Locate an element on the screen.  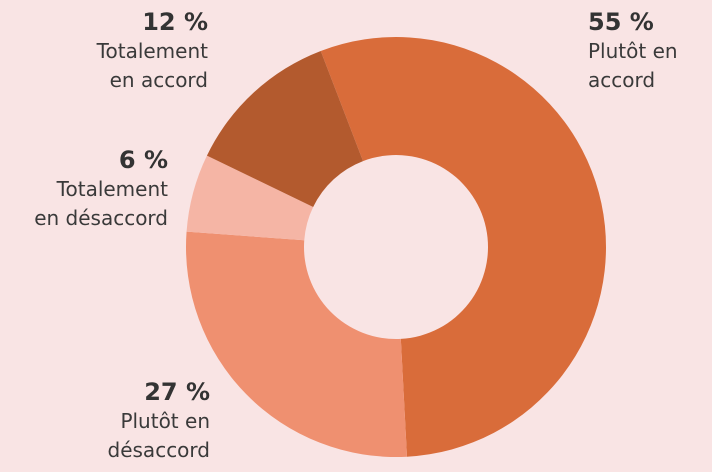
slice-label: 6 % Totalement en désaccord is located at coordinates (101, 189).